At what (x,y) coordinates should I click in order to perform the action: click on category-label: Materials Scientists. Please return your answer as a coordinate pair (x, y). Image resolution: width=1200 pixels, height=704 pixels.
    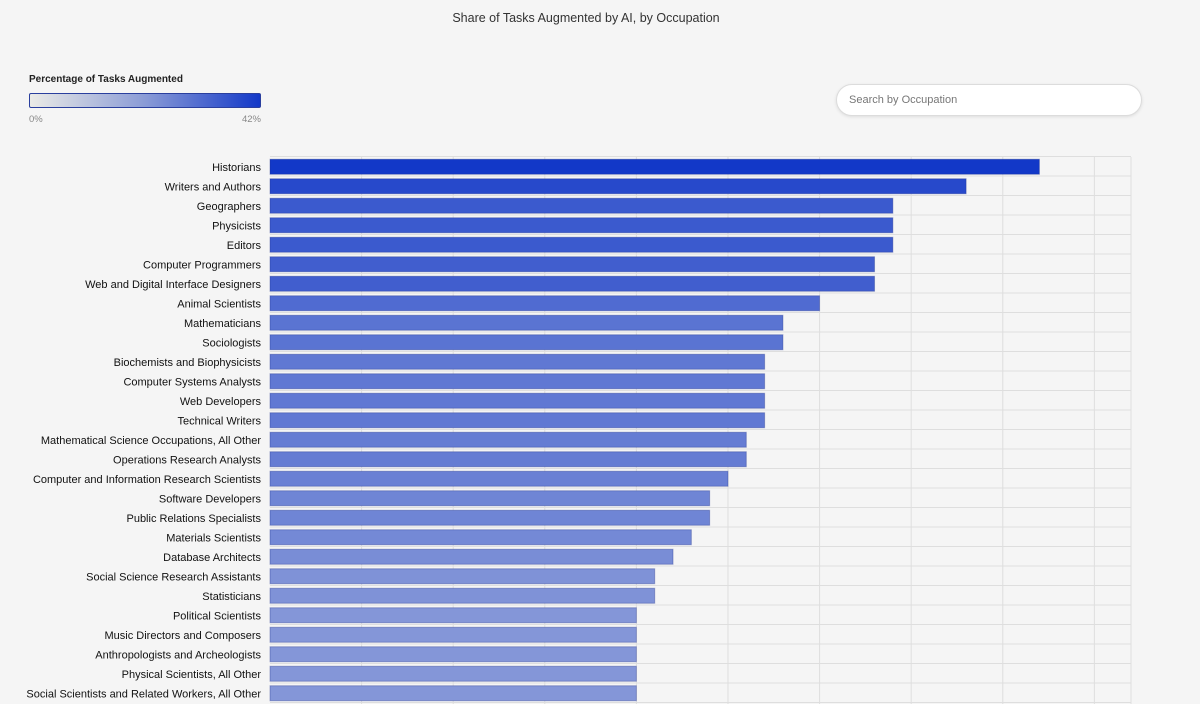
    Looking at the image, I should click on (213, 538).